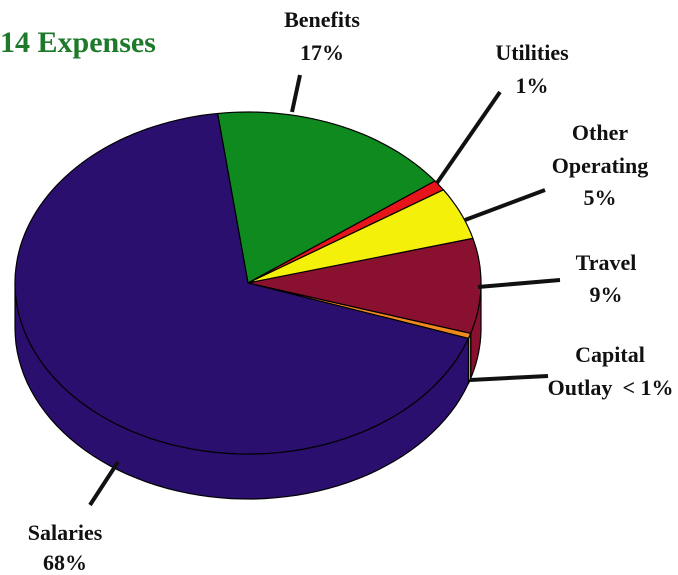  I want to click on chart-title: 14 Expenses, so click(78, 42).